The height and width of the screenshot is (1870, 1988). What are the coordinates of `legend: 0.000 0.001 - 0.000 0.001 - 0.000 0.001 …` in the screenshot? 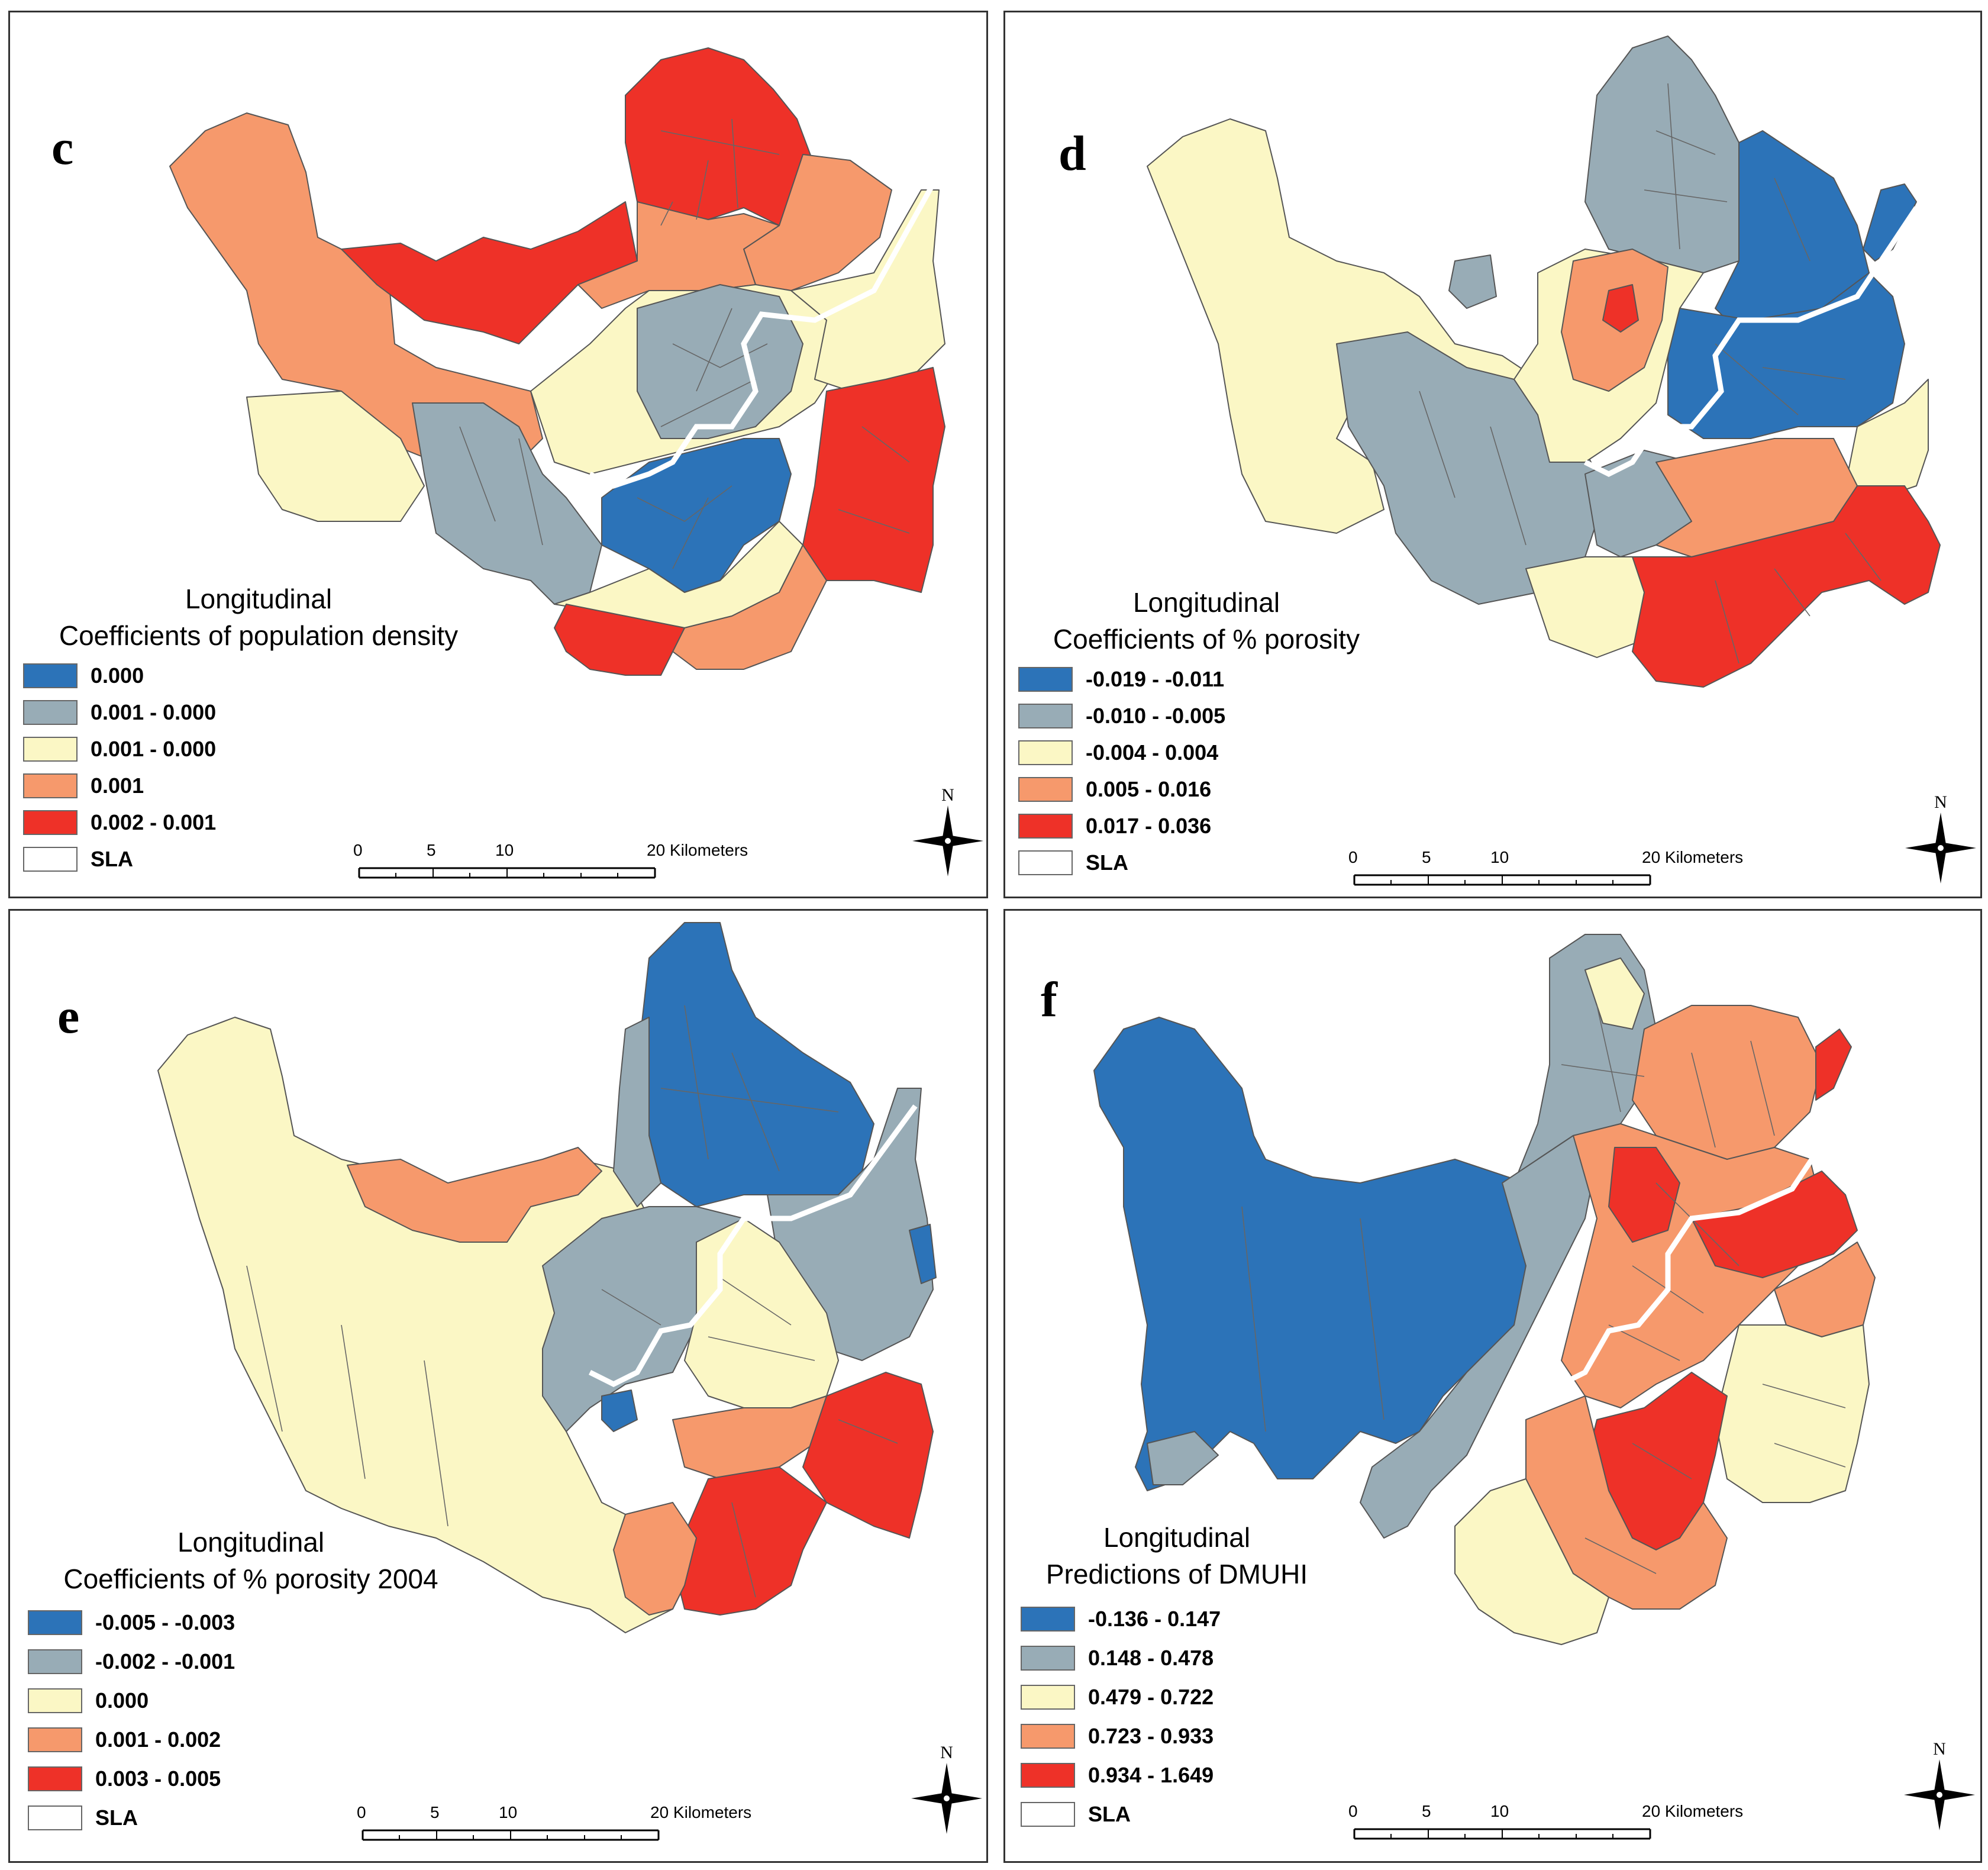 It's located at (119, 768).